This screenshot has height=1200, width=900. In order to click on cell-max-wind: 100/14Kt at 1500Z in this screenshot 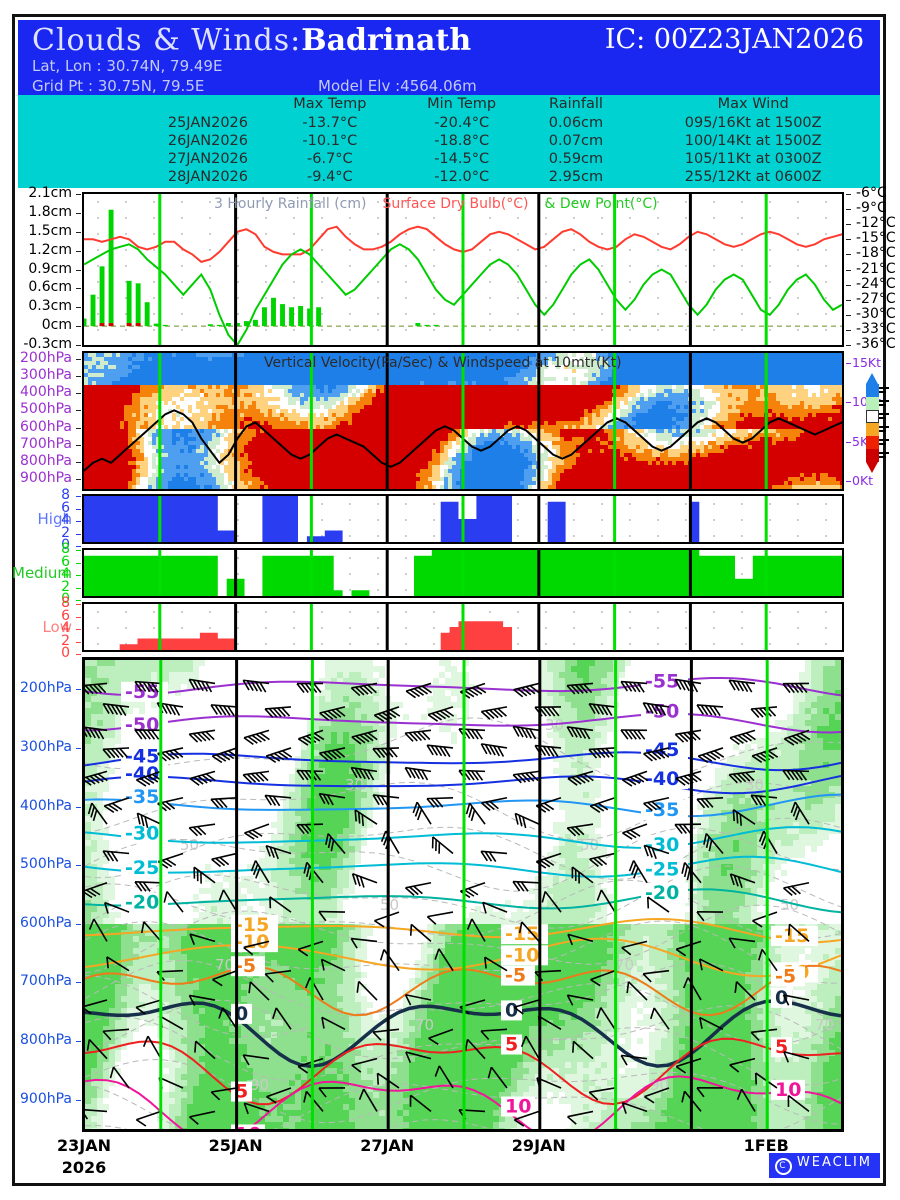, I will do `click(753, 141)`.